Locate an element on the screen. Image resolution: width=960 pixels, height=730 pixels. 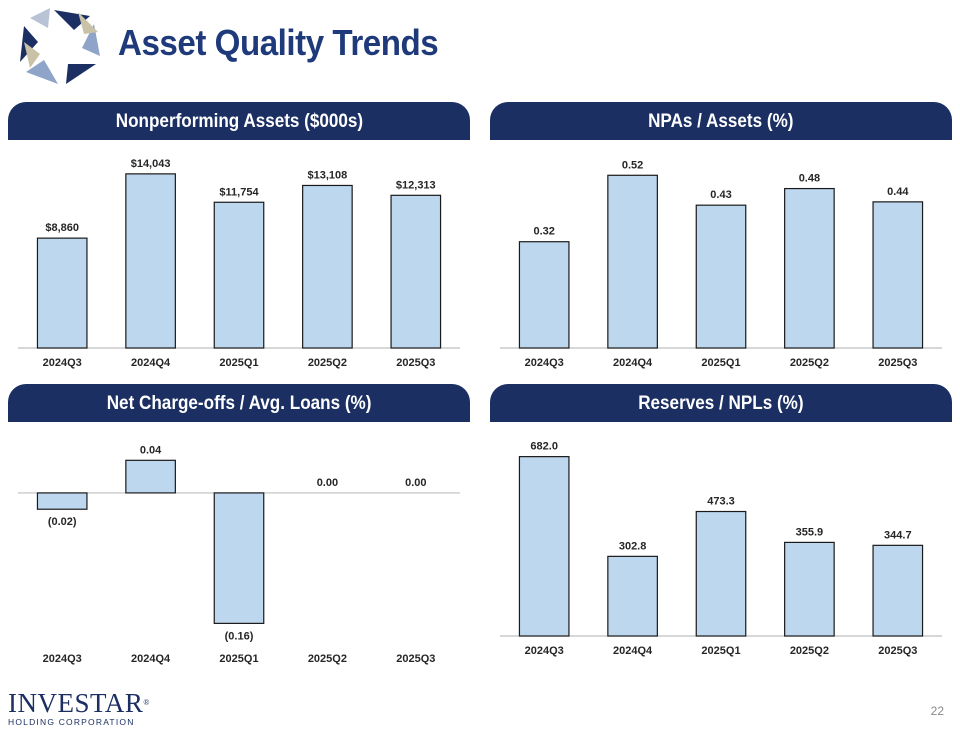
data-label-2024Q3: 0.32 is located at coordinates (543, 232).